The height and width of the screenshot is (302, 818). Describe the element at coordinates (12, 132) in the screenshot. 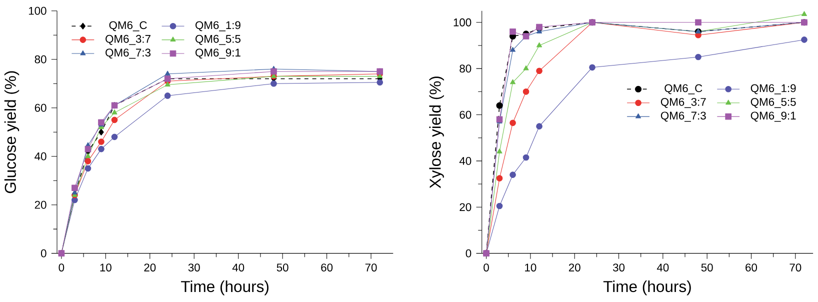

I see `y-axis-title: Glucose yield (%)` at that location.